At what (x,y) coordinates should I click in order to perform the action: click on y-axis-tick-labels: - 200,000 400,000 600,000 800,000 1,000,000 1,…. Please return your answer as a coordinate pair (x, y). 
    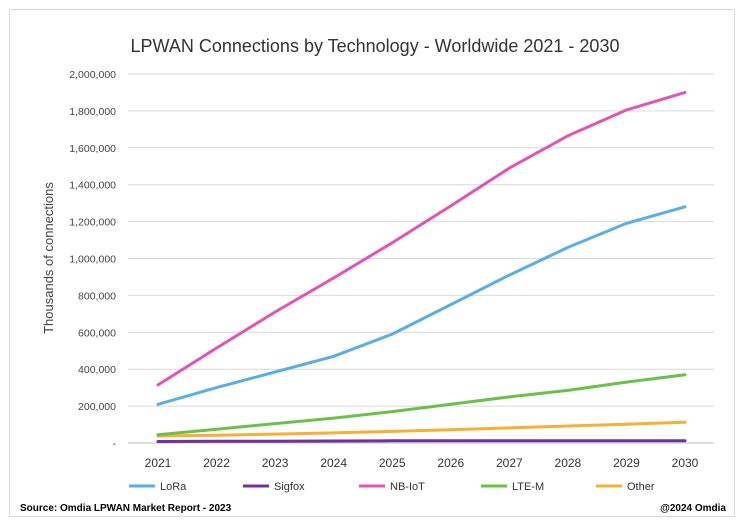
    Looking at the image, I should click on (92, 259).